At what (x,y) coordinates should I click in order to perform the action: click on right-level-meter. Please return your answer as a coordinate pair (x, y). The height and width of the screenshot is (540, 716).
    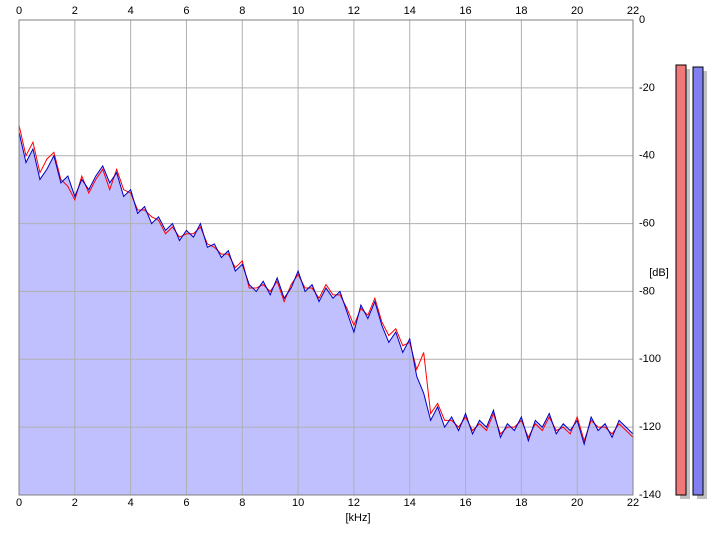
    Looking at the image, I should click on (698, 281).